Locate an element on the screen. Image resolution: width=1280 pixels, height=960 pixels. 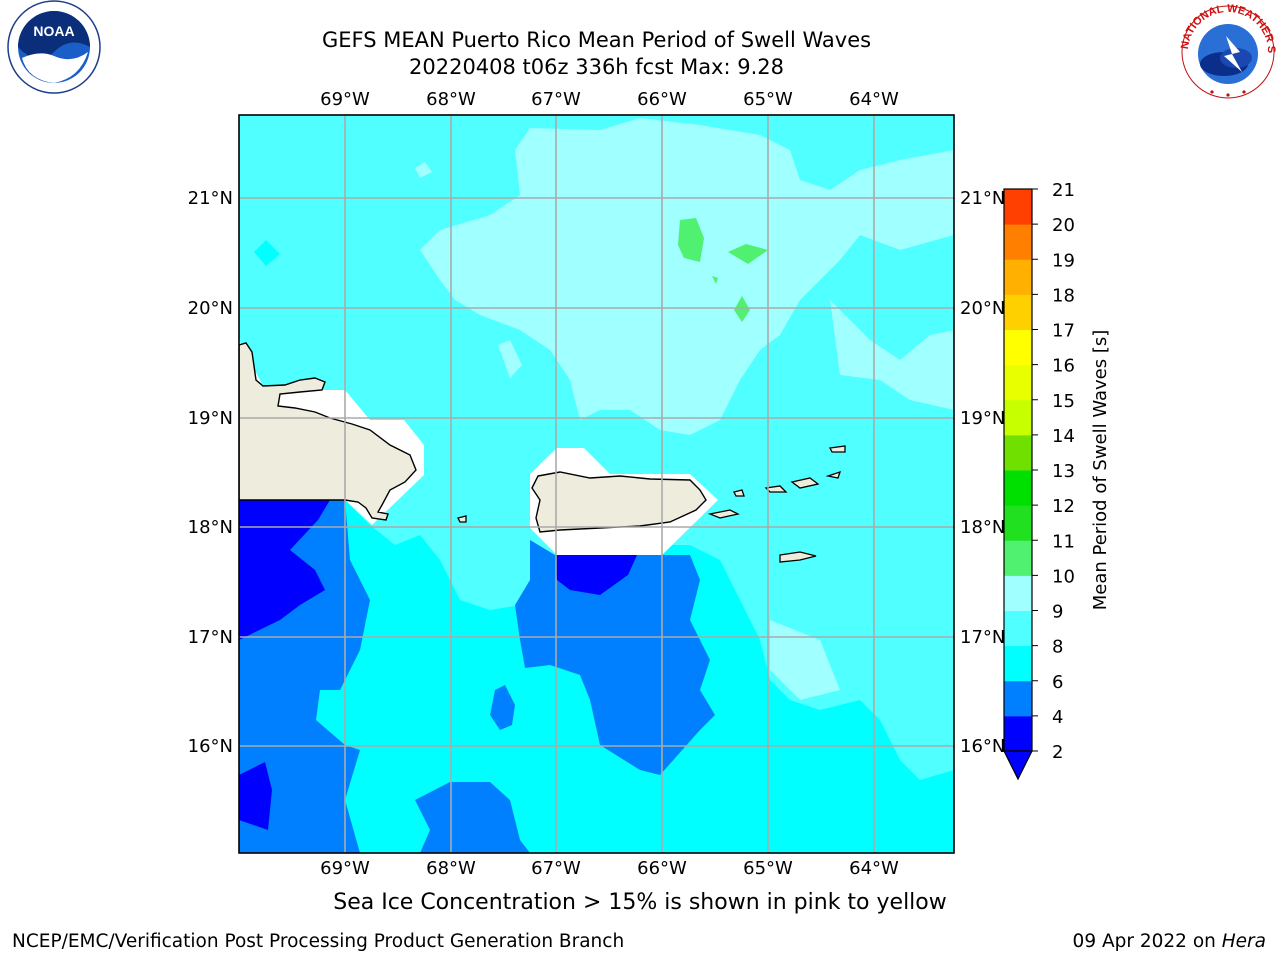
colorbar-tick-label: 20 is located at coordinates (1063, 225).